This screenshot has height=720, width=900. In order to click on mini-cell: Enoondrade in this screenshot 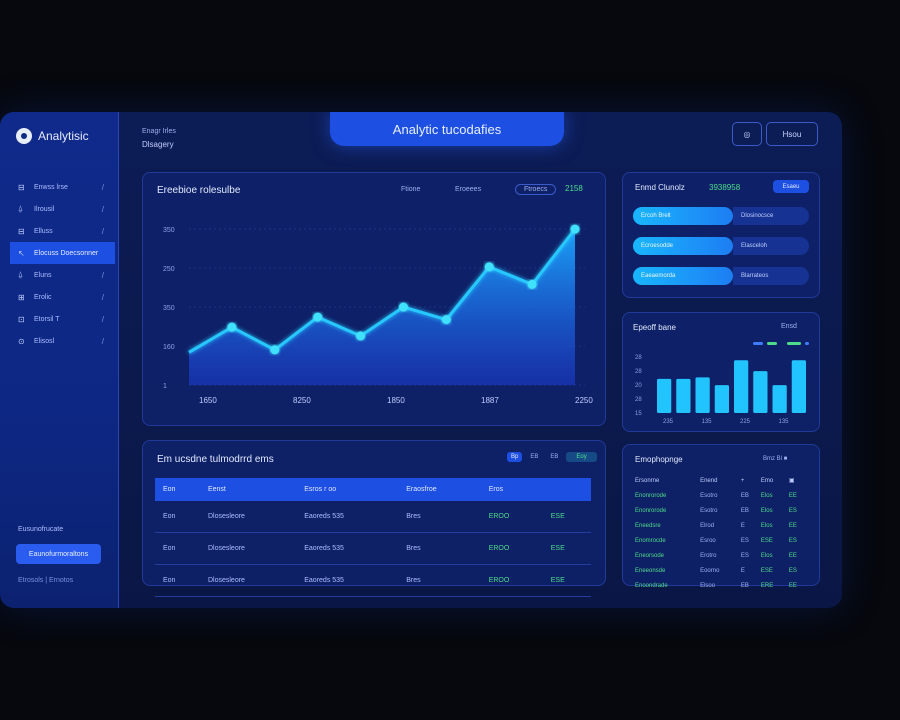, I will do `click(651, 585)`.